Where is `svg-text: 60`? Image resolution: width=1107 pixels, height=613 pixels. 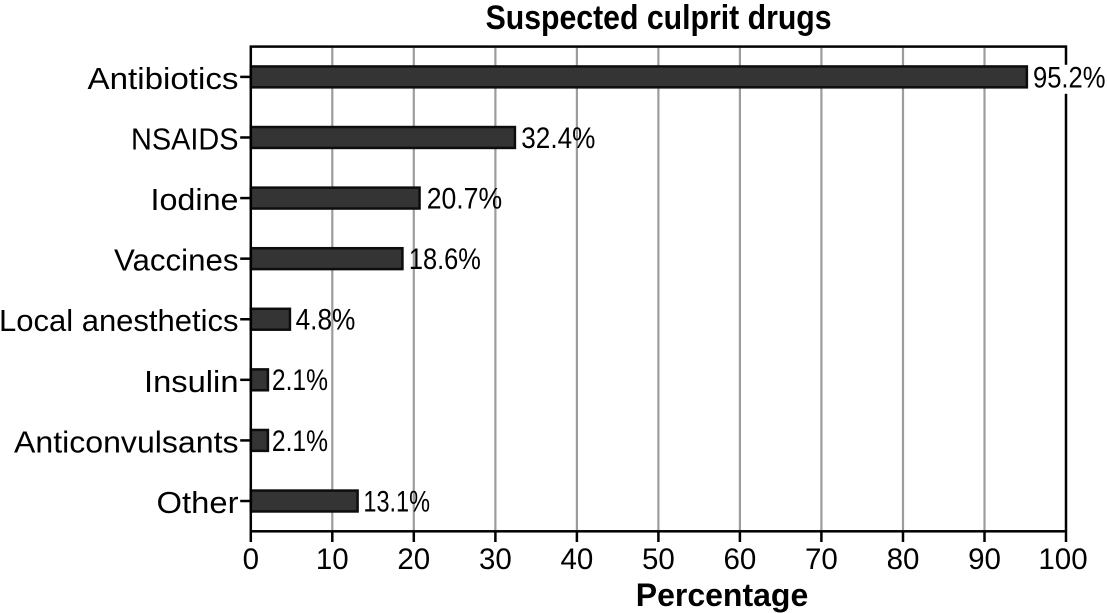 svg-text: 60 is located at coordinates (739, 559).